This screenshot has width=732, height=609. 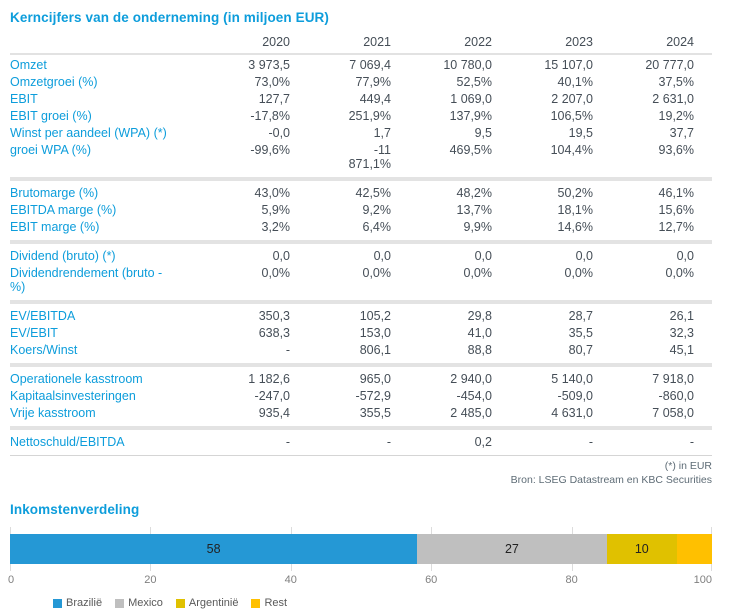 What do you see at coordinates (572, 99) in the screenshot?
I see `cell-value: 2 207,0` at bounding box center [572, 99].